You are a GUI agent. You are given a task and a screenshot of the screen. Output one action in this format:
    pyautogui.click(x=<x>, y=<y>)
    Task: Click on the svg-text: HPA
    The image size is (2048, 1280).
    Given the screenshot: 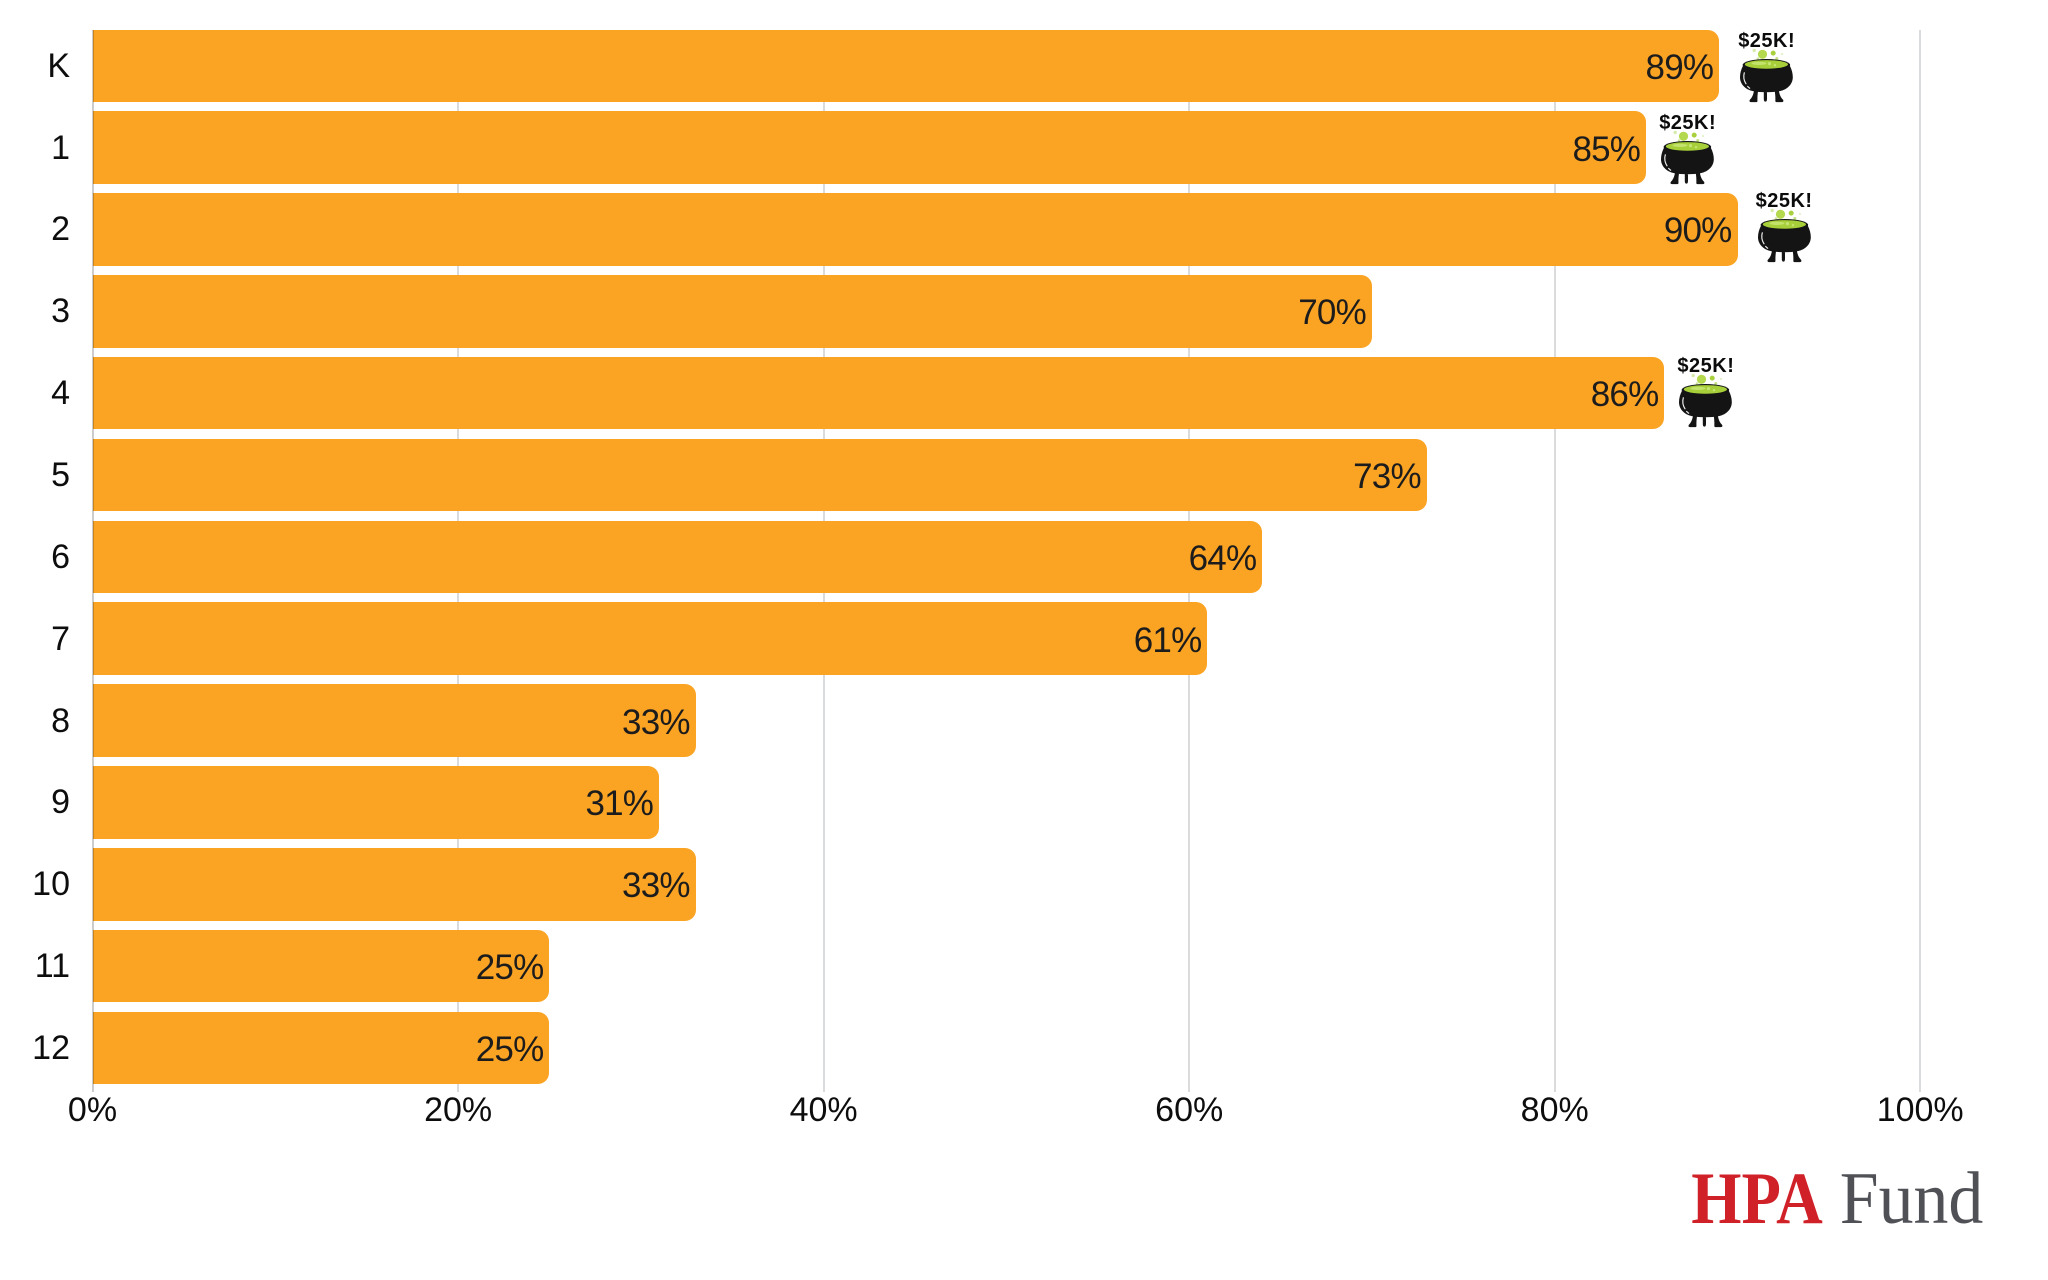 What is the action you would take?
    pyautogui.click(x=1757, y=1199)
    